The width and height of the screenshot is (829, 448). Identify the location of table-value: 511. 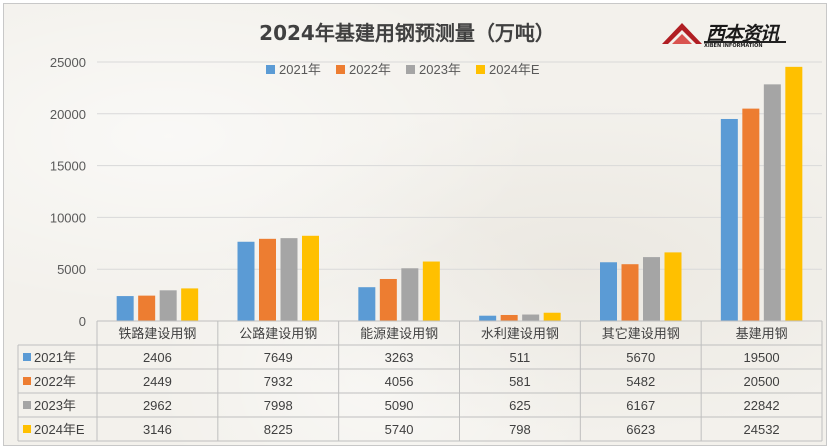
(520, 357).